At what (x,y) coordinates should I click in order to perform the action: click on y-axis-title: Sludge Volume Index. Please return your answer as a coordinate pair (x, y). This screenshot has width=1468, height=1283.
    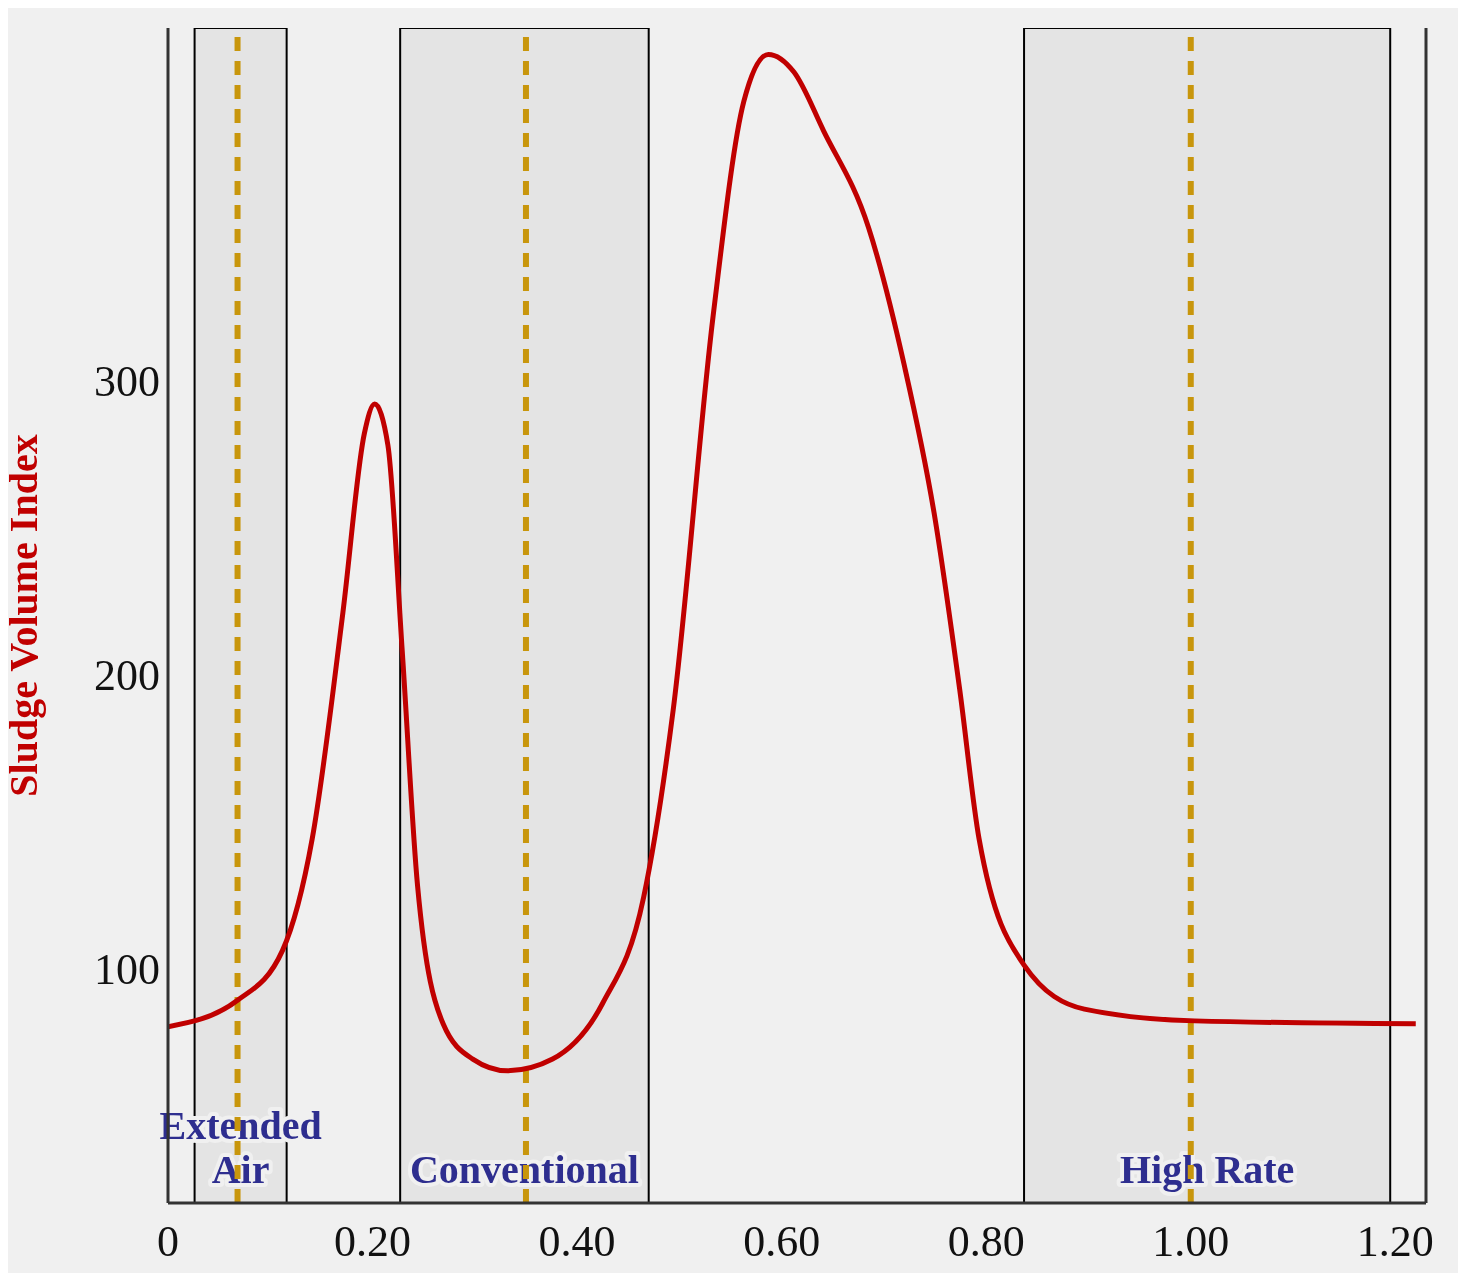
    Looking at the image, I should click on (24, 615).